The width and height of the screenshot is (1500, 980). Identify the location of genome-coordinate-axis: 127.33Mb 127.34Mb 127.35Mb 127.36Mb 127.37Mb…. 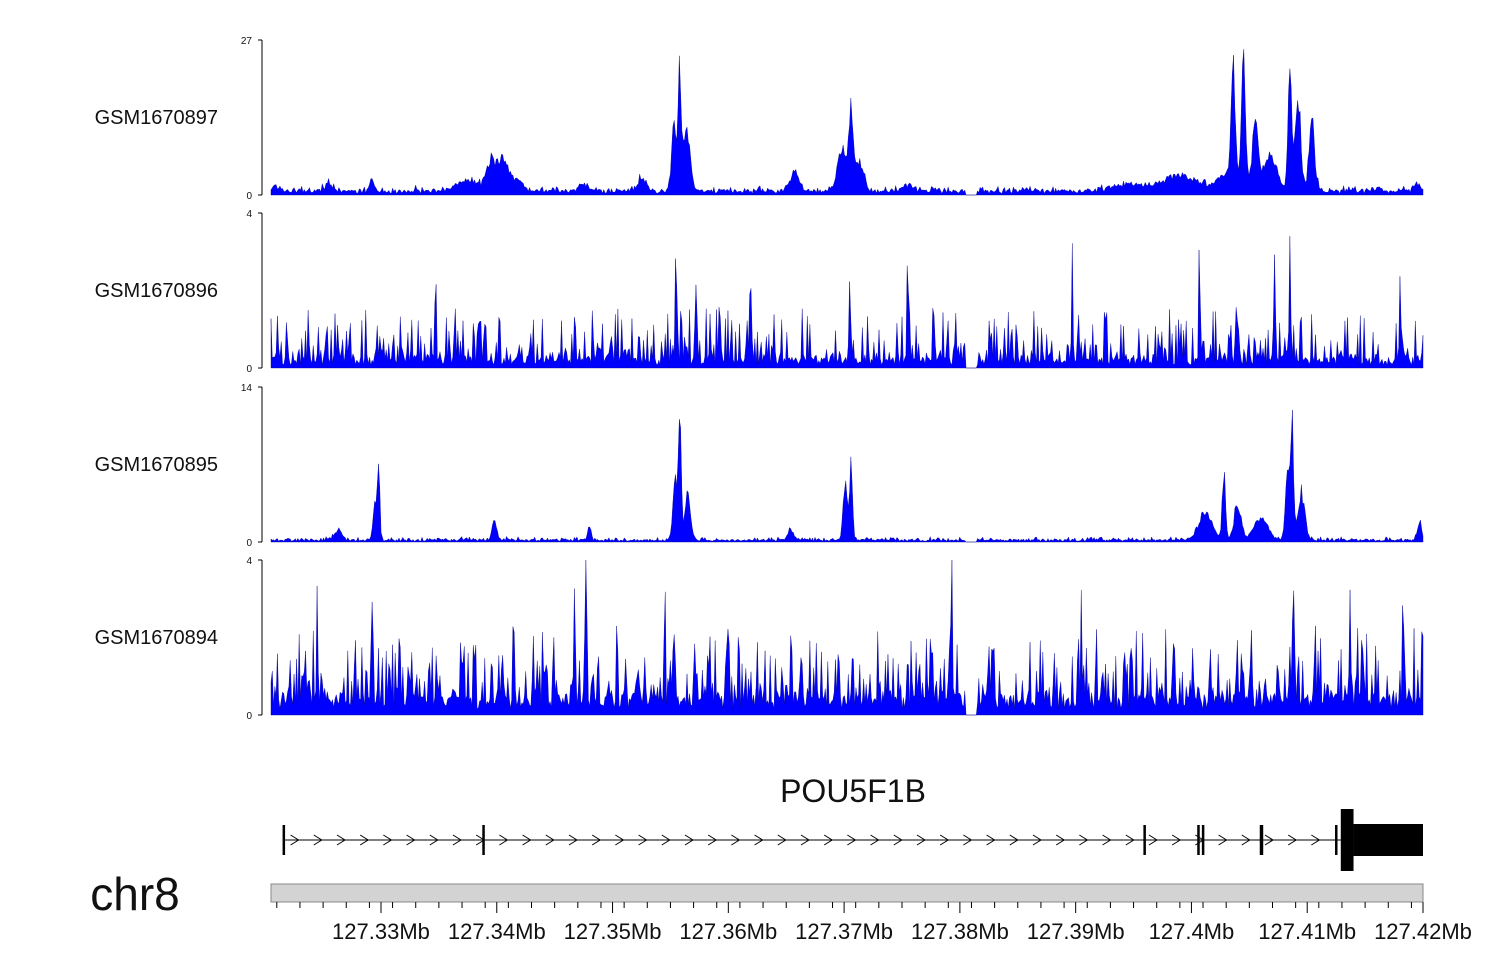
(874, 923).